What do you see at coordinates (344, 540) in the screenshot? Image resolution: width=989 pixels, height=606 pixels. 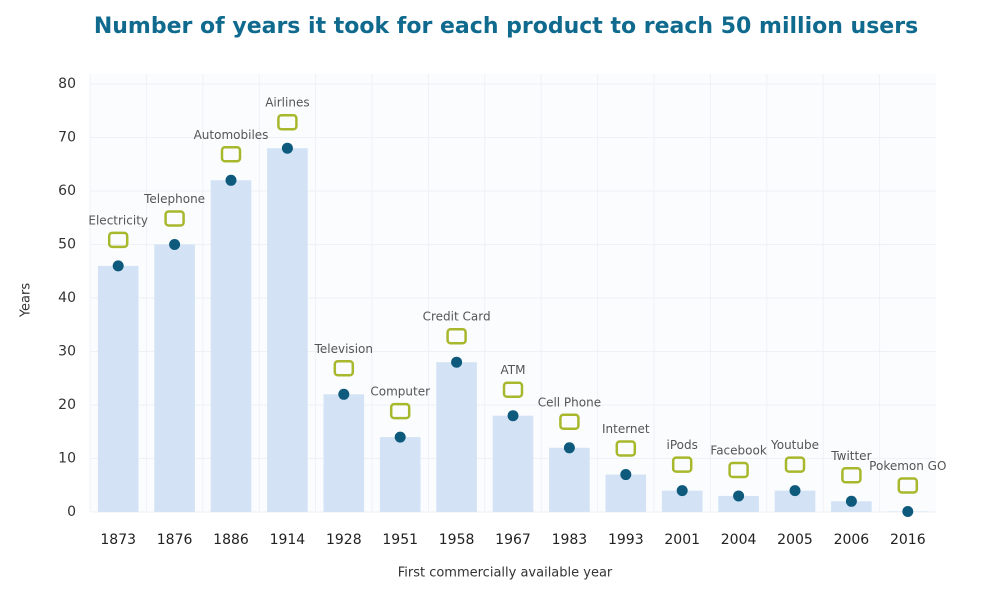 I see `x-tick-label: 1928` at bounding box center [344, 540].